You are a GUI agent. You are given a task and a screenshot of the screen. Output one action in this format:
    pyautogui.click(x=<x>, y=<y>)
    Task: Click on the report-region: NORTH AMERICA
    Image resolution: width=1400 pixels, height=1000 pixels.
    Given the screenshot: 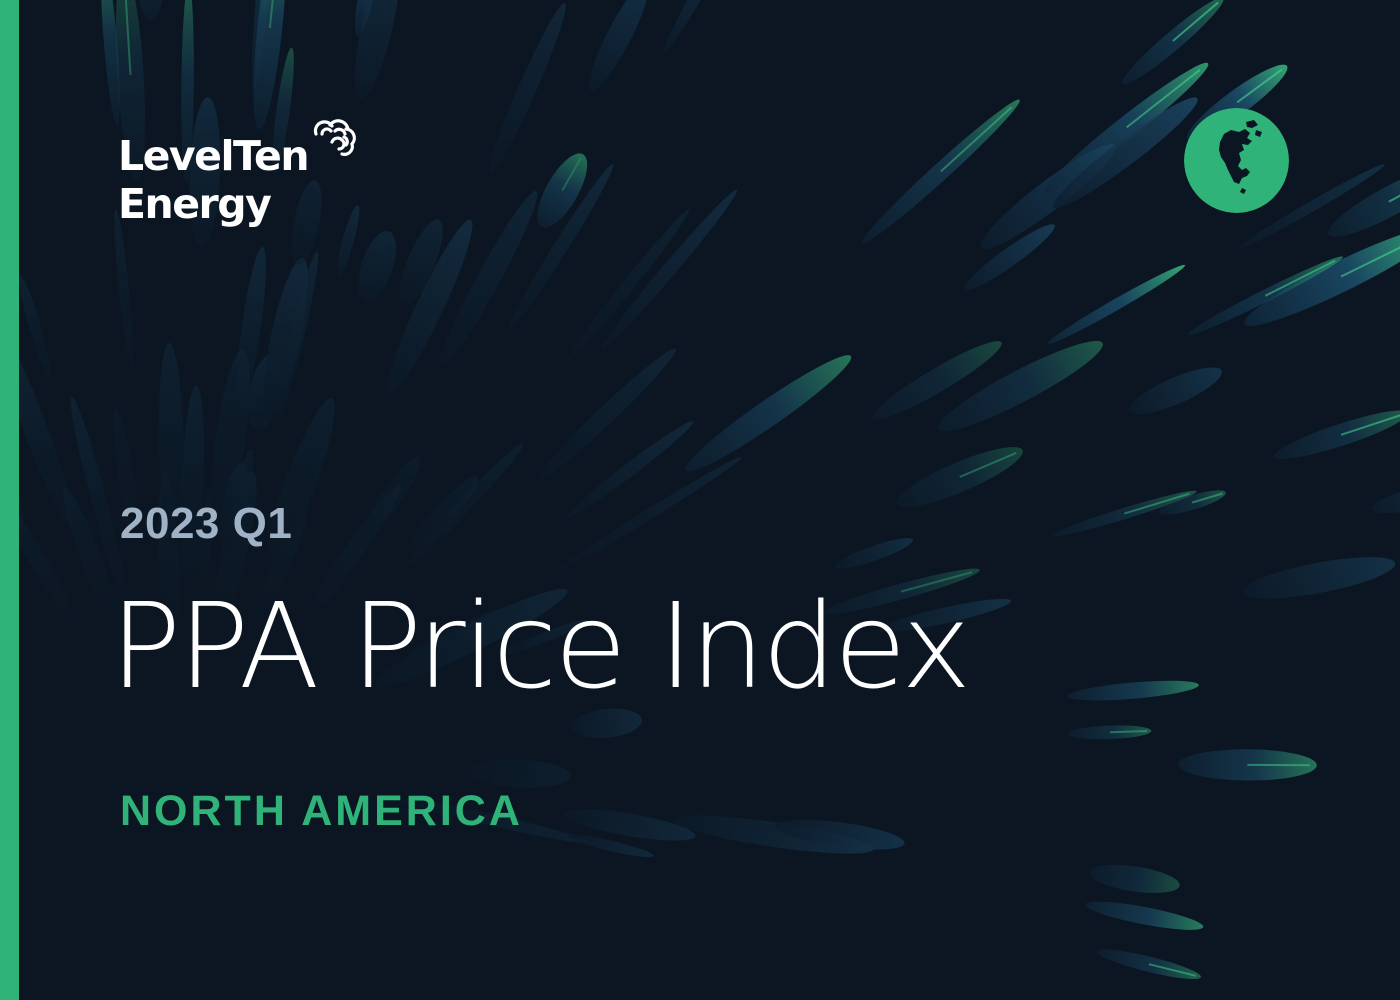 What is the action you would take?
    pyautogui.click(x=321, y=811)
    